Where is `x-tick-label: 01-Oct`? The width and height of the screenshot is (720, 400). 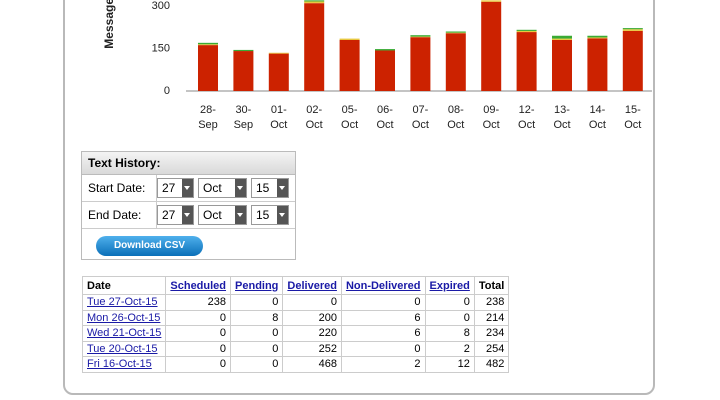 x-tick-label: 01-Oct is located at coordinates (279, 117).